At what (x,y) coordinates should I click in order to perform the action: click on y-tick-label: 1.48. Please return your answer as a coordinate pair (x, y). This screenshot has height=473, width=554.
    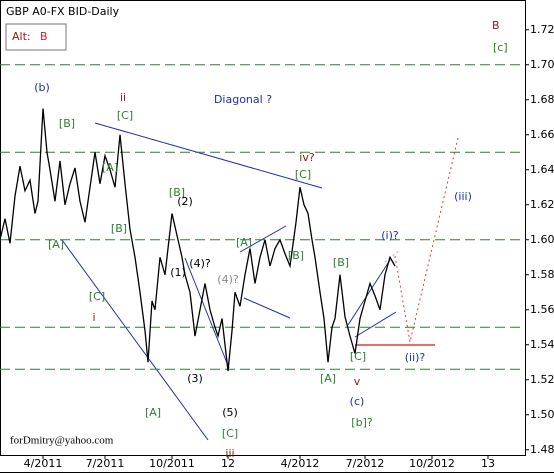
    Looking at the image, I should click on (542, 449).